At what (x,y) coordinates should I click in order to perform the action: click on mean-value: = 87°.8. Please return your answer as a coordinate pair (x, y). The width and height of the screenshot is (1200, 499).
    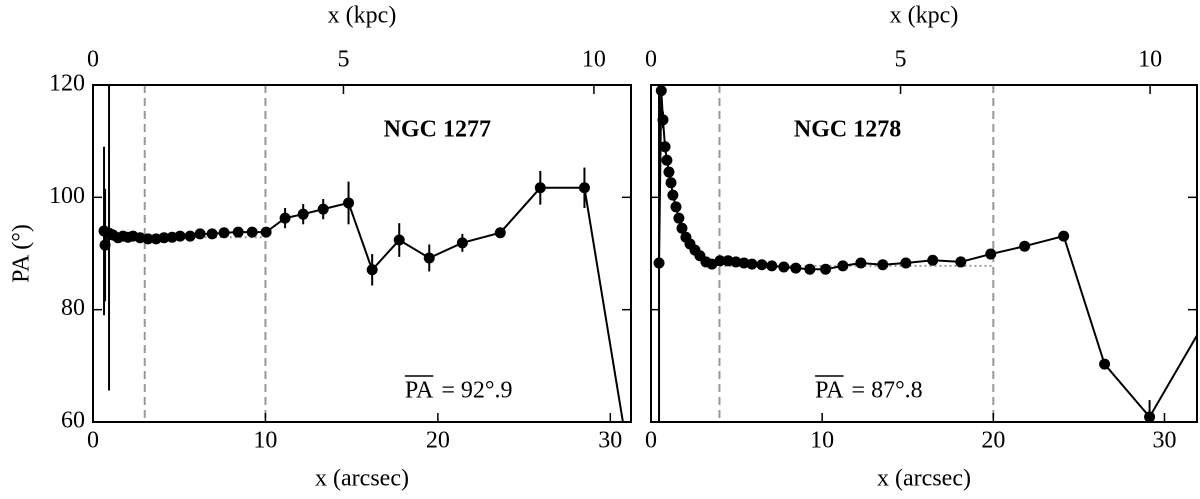
    Looking at the image, I should click on (887, 391).